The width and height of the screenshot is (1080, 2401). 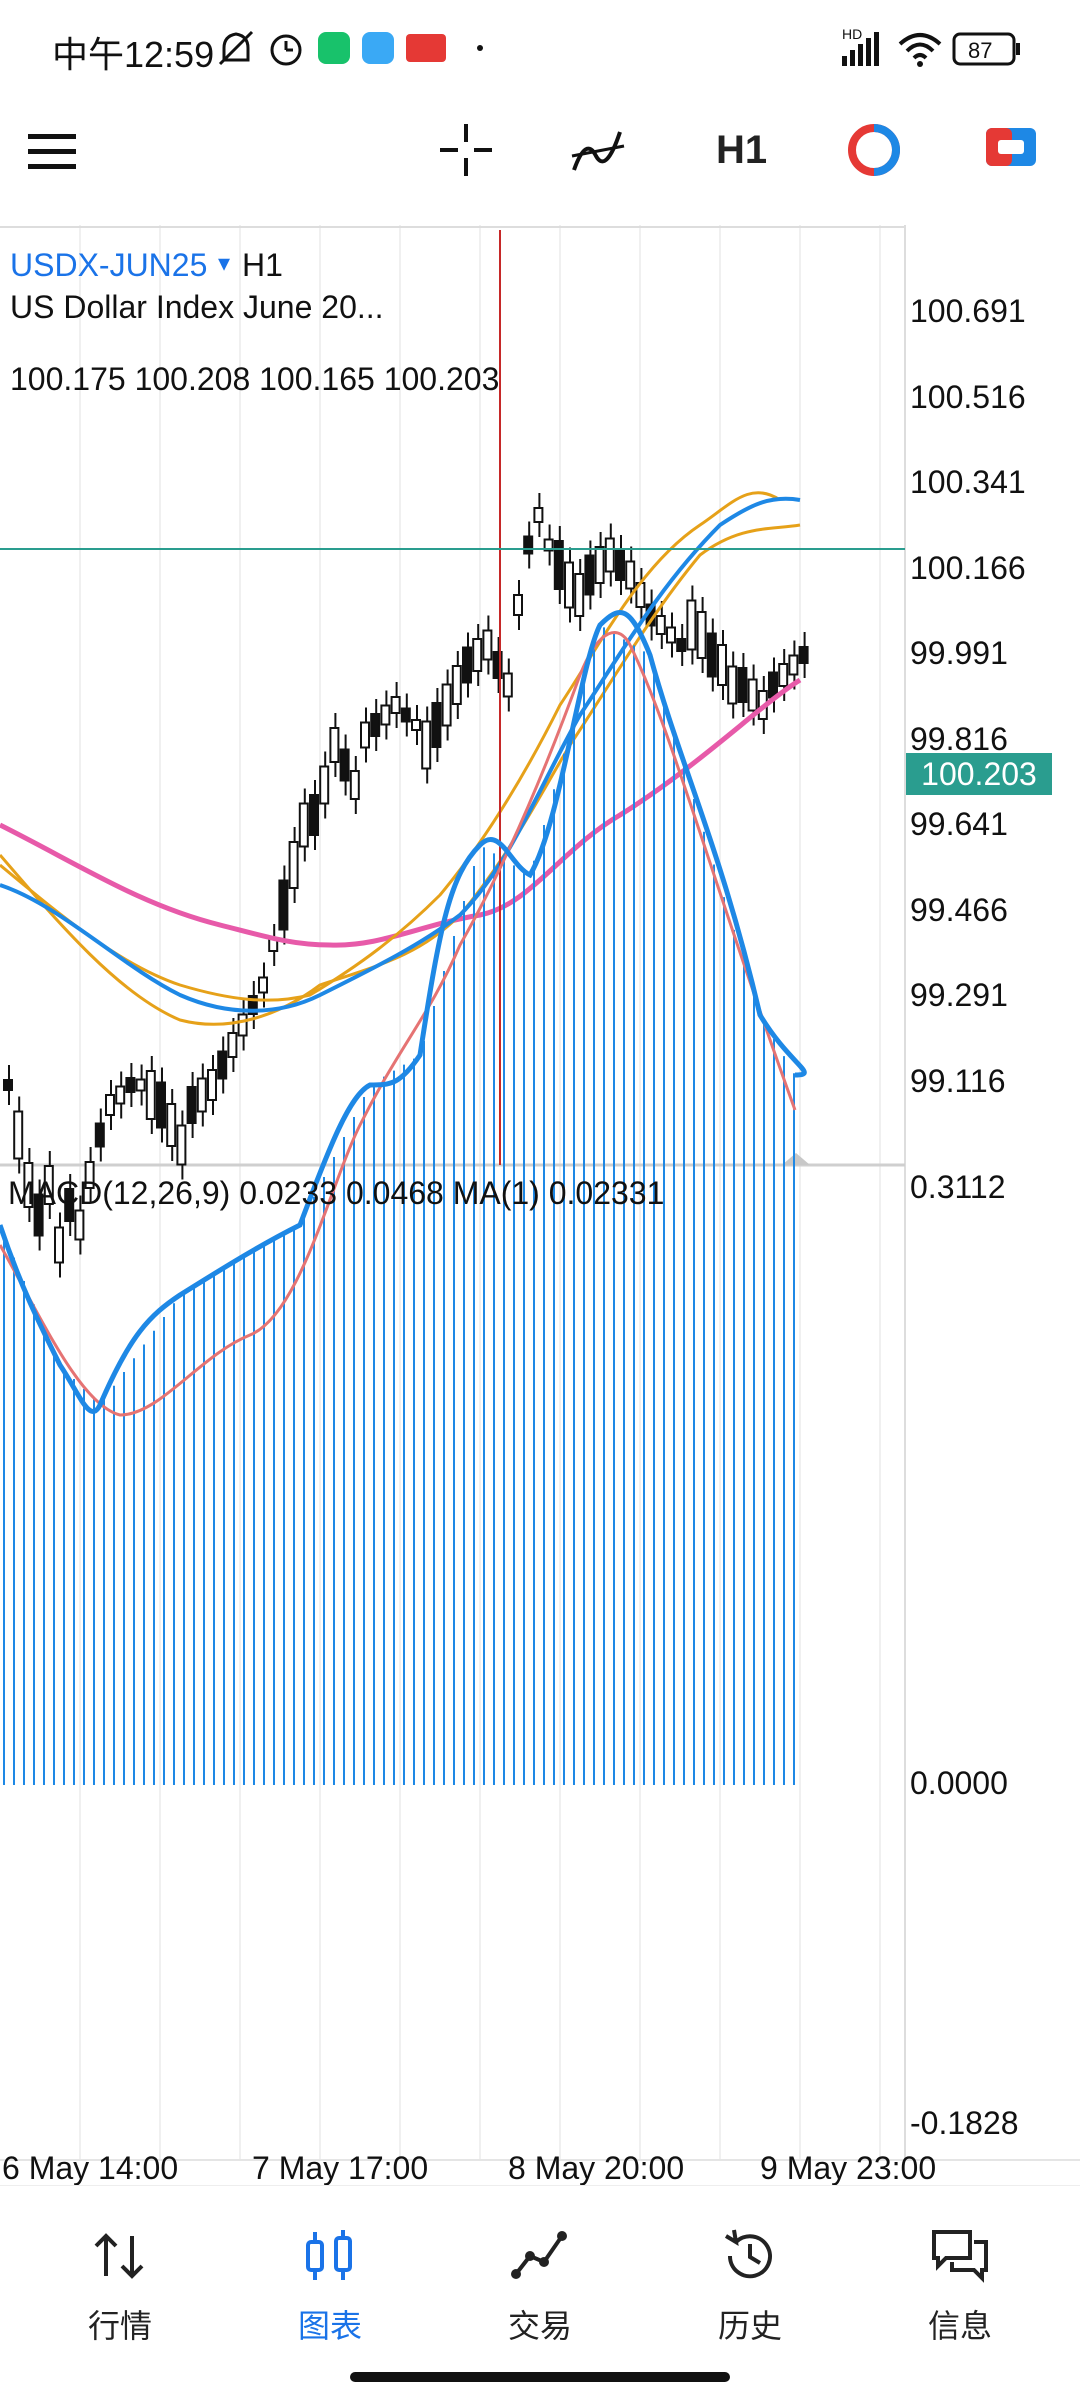 What do you see at coordinates (52, 151) in the screenshot?
I see `menu-icon` at bounding box center [52, 151].